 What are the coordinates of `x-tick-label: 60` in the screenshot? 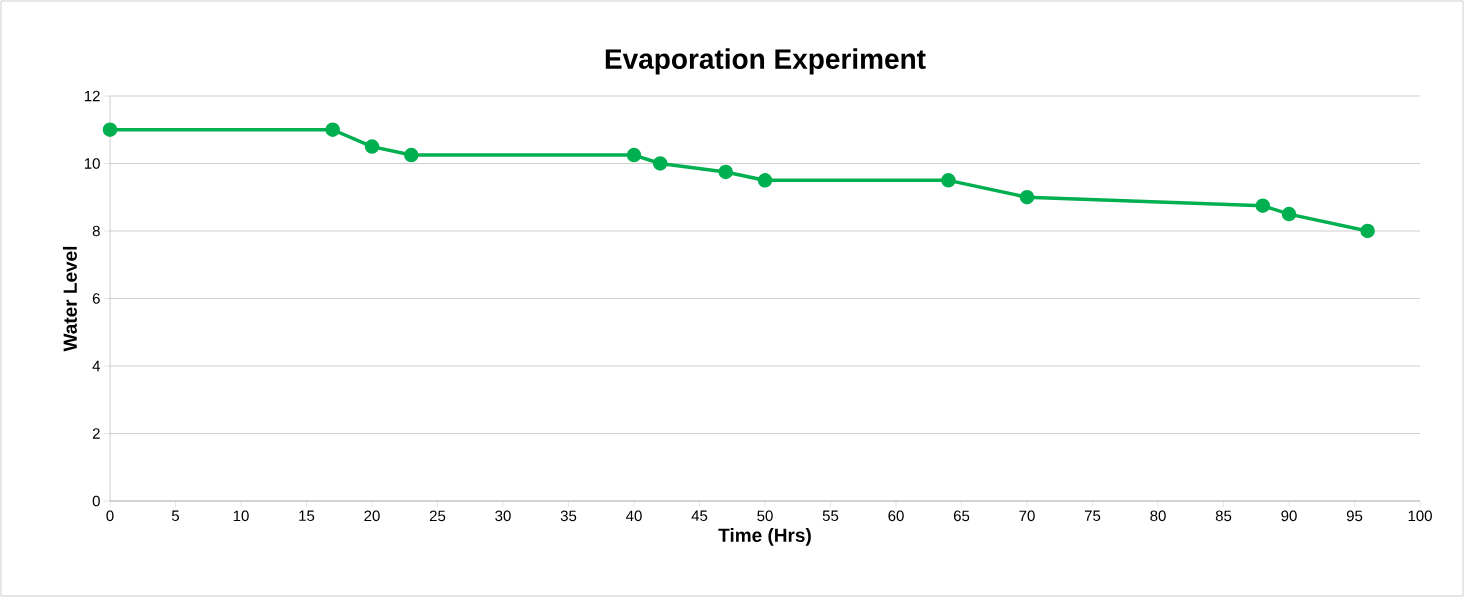 It's located at (896, 516).